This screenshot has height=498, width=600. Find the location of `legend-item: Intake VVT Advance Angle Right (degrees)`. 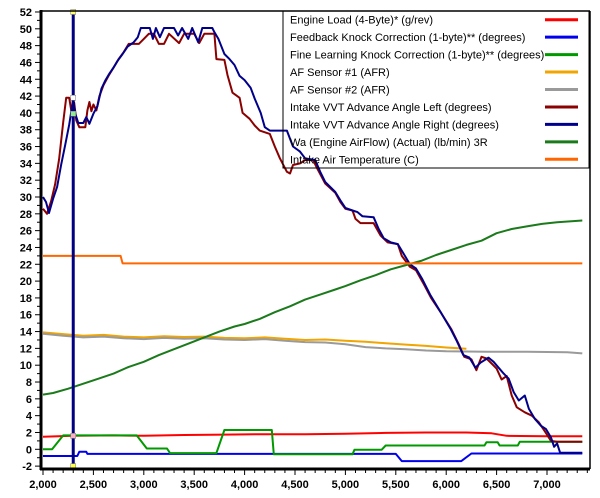

legend-item: Intake VVT Advance Angle Right (degrees) is located at coordinates (434, 125).